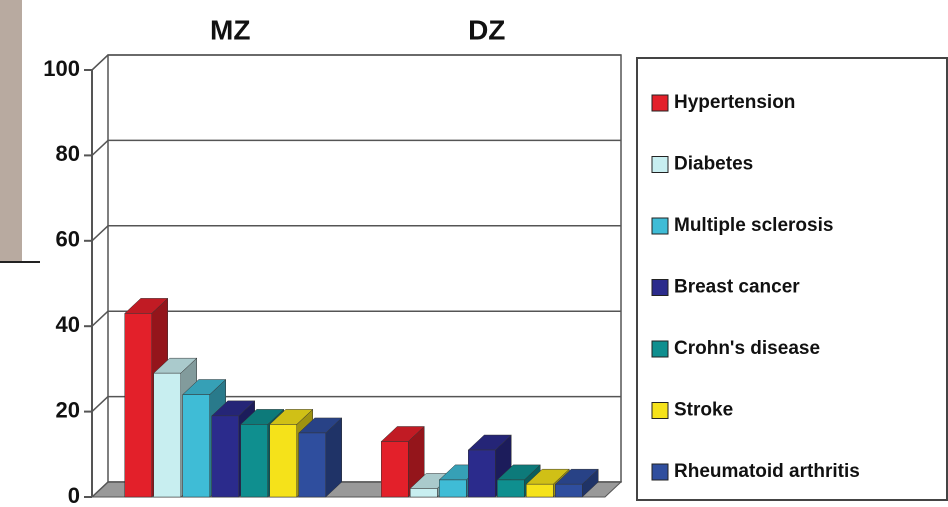 The height and width of the screenshot is (507, 948). I want to click on photo-fragment, so click(11, 131).